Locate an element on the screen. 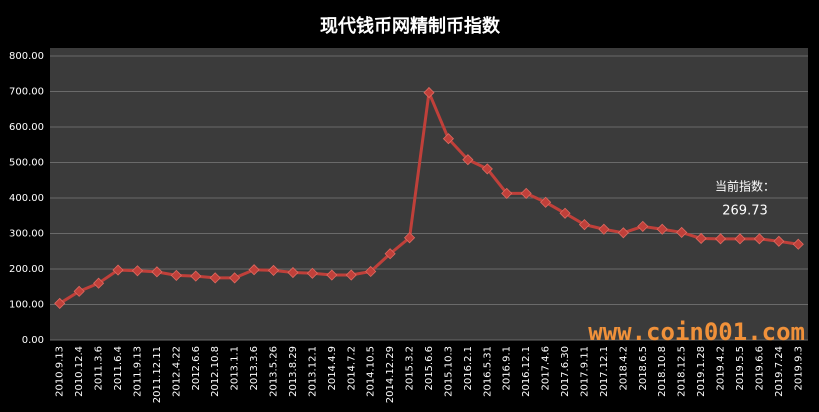 This screenshot has width=819, height=412. x-tick-label: 2017.6.30 is located at coordinates (565, 371).